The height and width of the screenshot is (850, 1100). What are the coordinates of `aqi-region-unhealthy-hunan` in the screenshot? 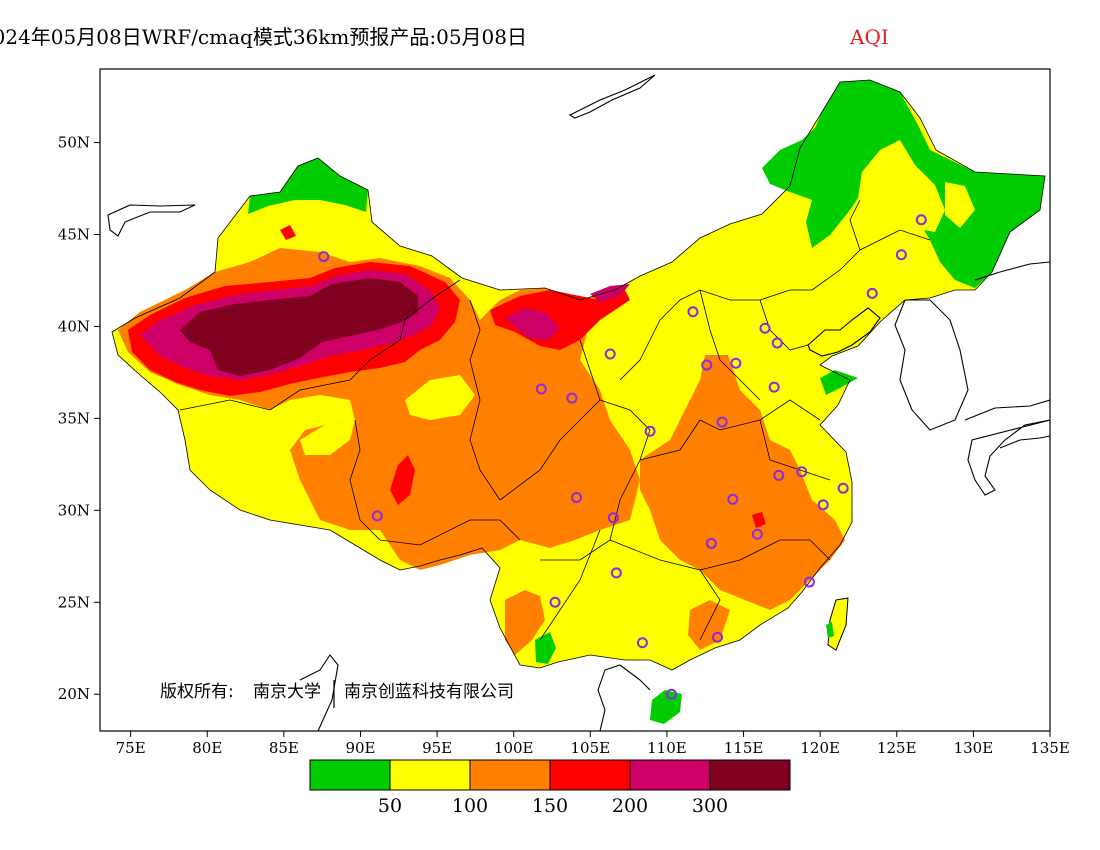 It's located at (759, 520).